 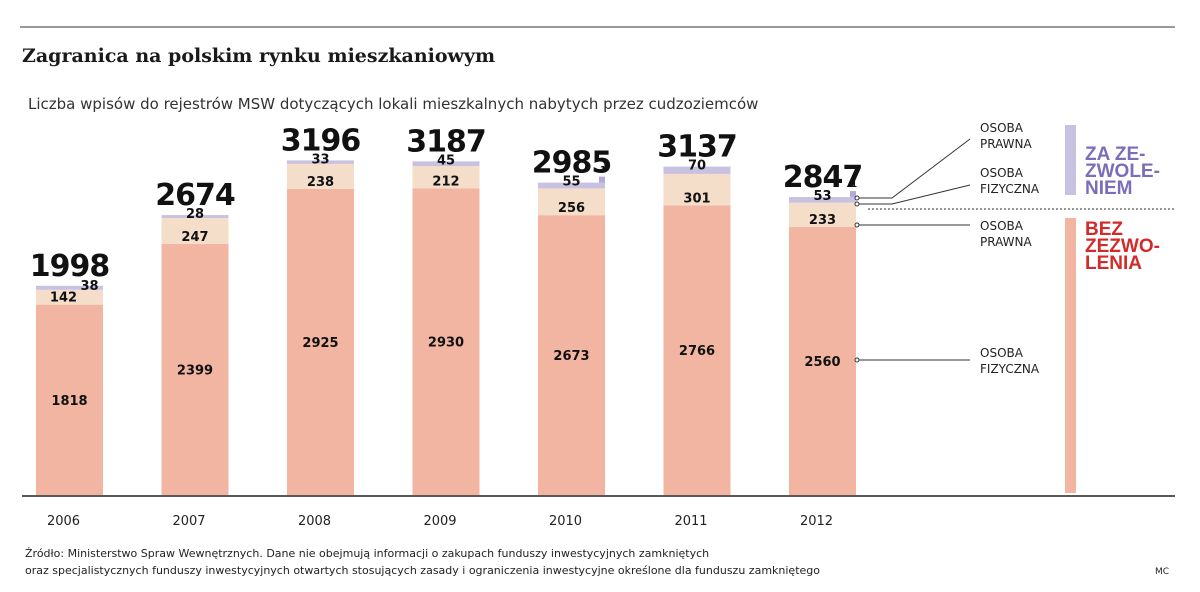 I want to click on credit: MC, so click(x=1162, y=572).